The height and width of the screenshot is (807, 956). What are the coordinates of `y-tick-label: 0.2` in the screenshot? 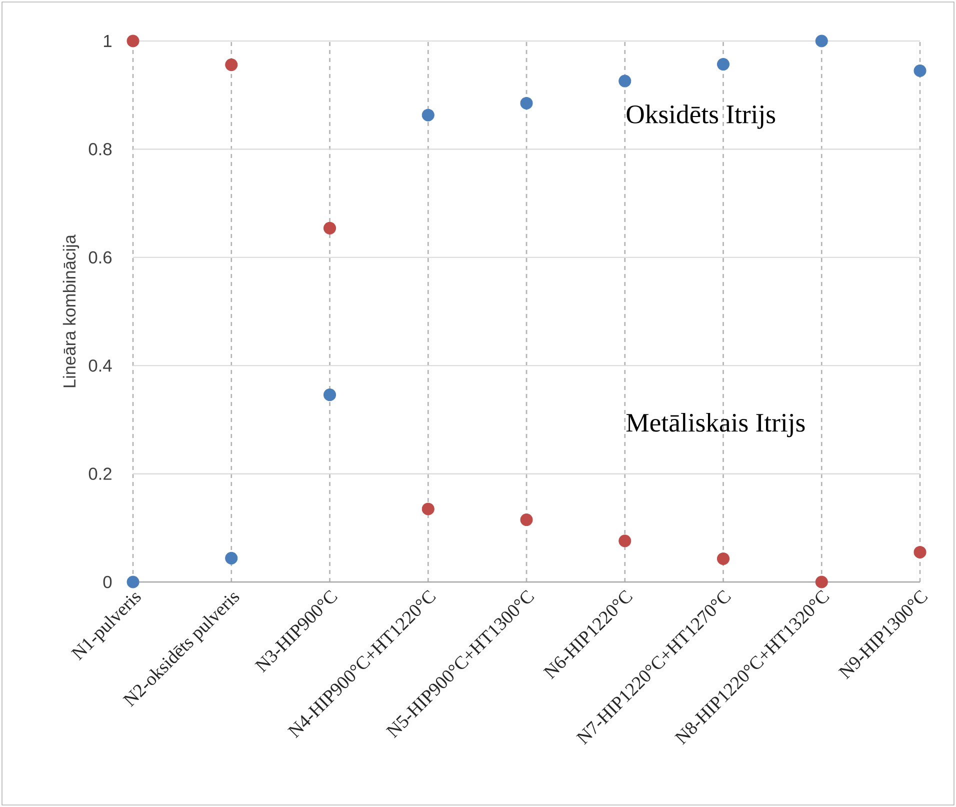 It's located at (100, 474).